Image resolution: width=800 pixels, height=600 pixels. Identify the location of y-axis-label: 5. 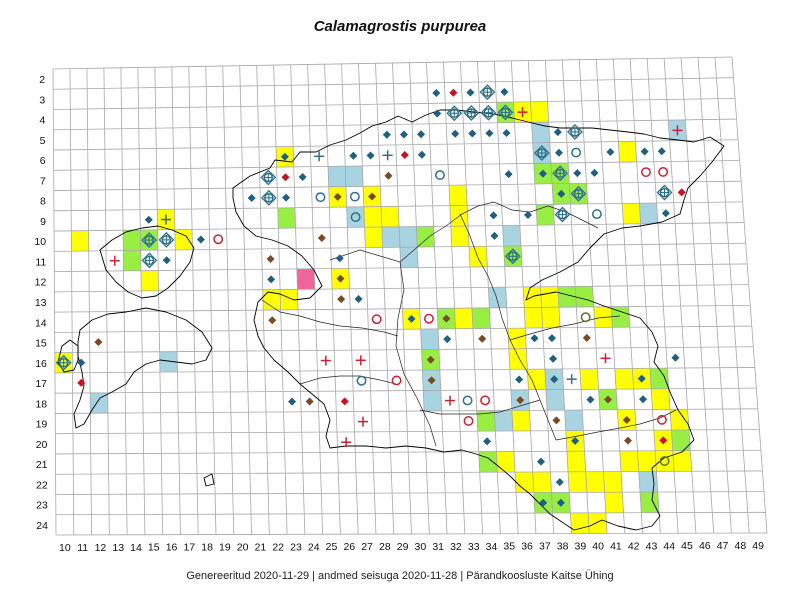
(43, 141).